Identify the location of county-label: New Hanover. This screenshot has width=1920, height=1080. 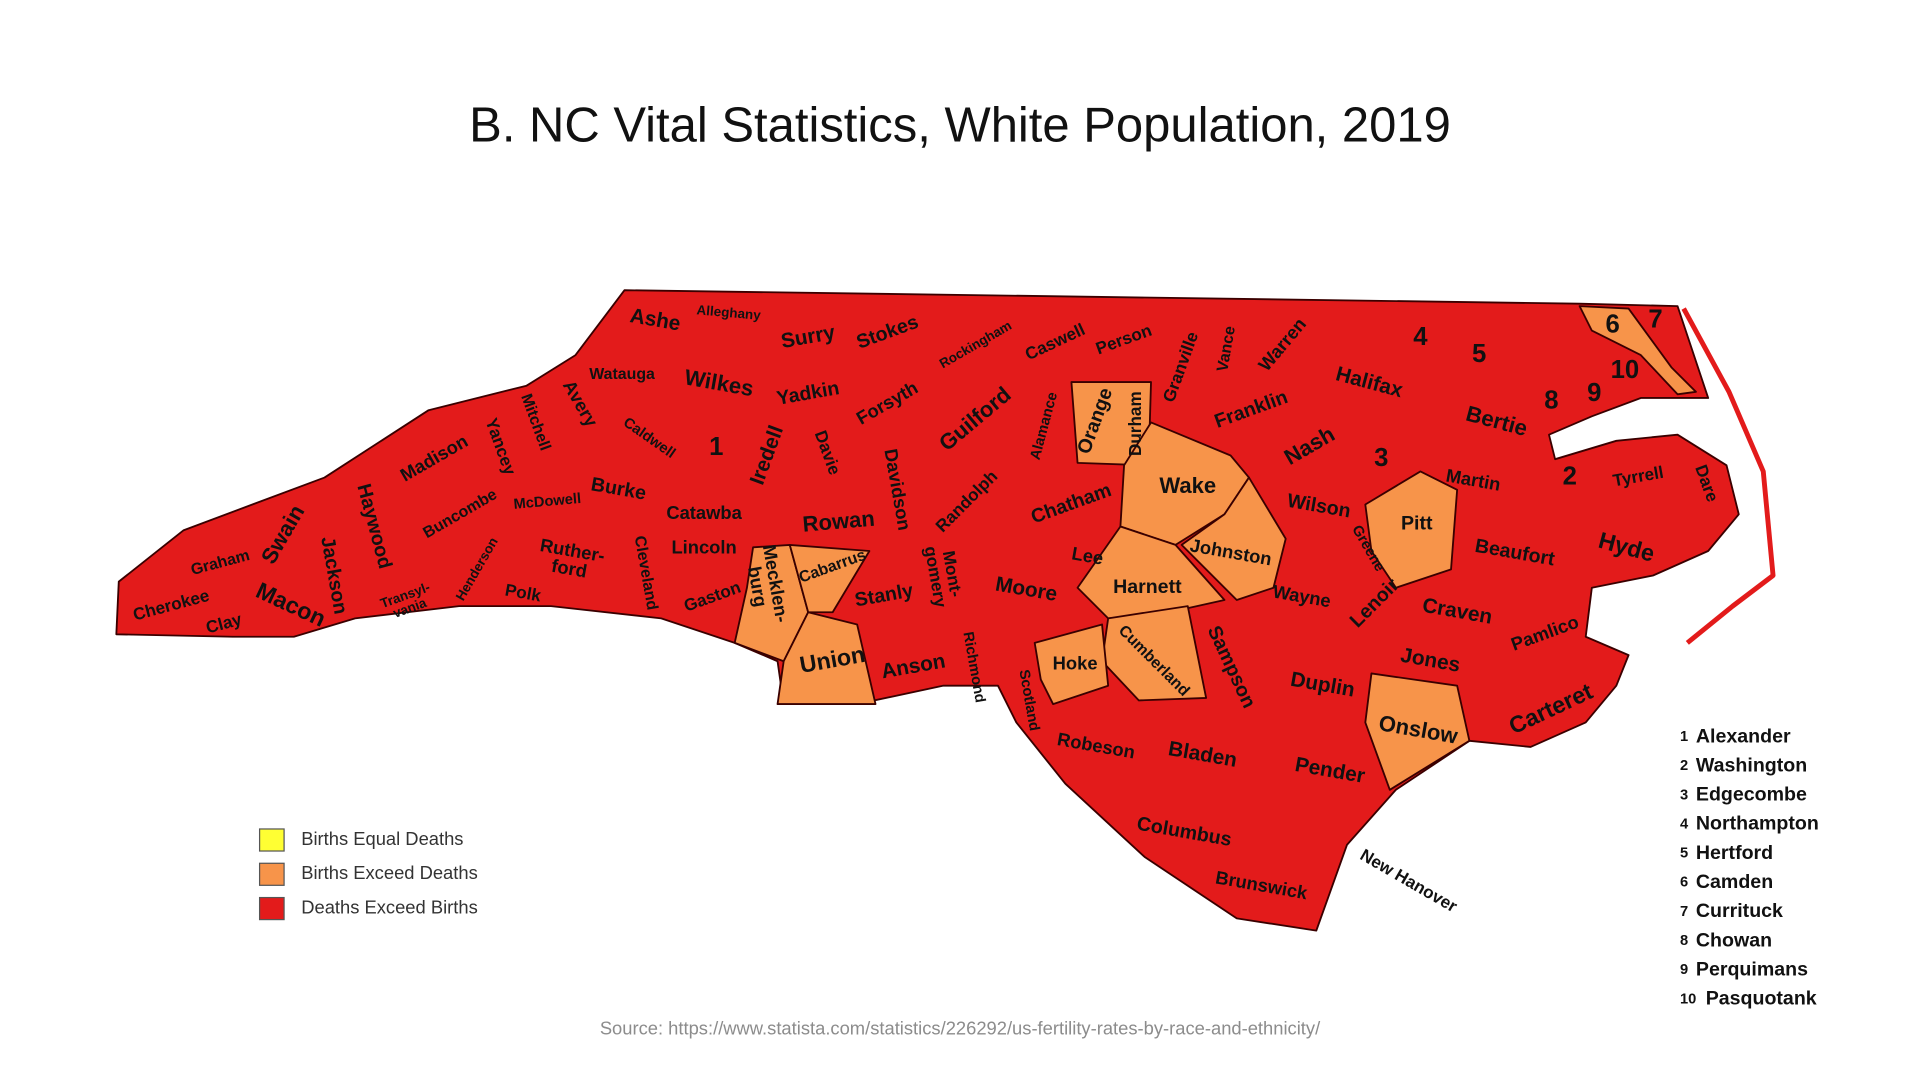
(1409, 881).